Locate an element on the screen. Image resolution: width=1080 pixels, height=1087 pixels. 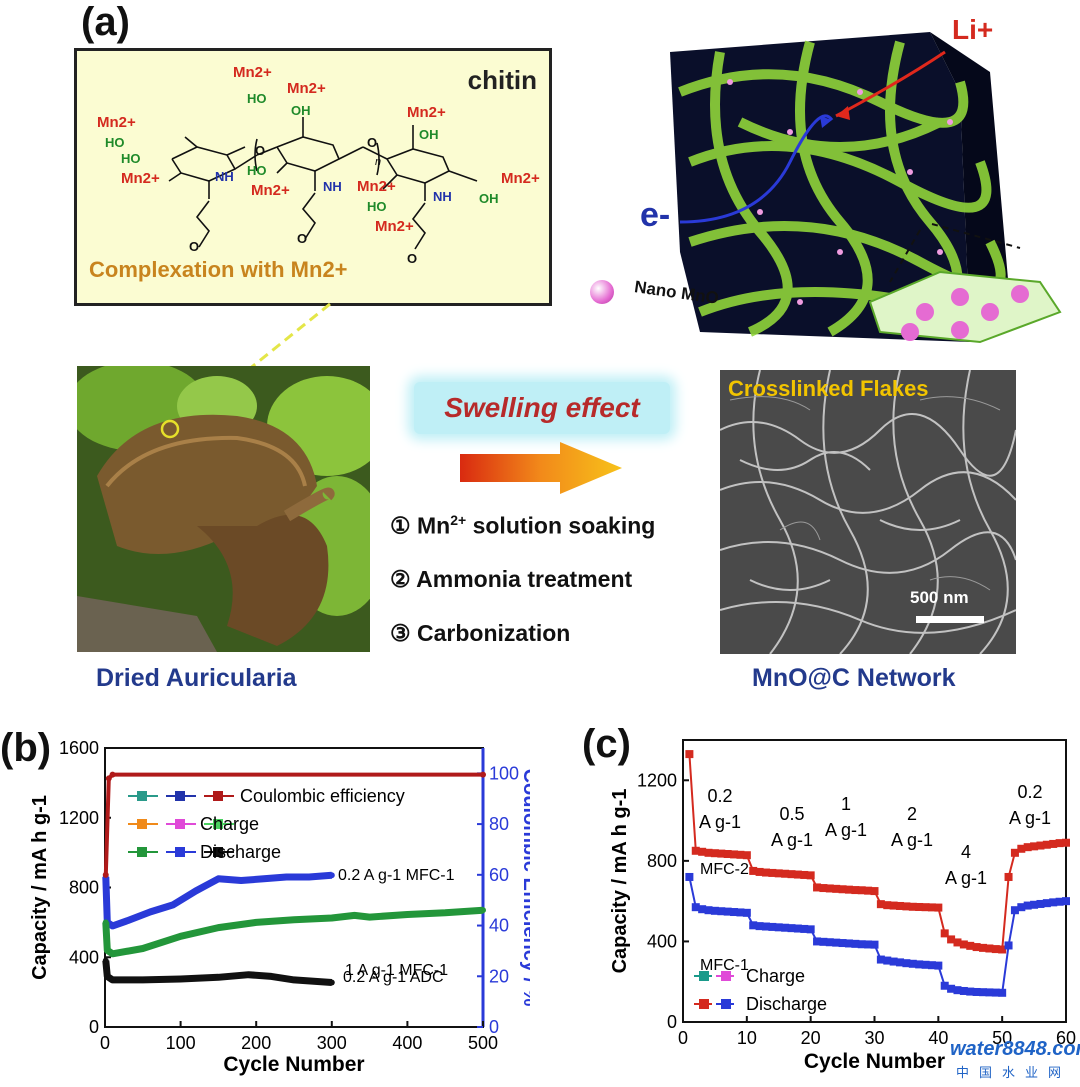
mn-label-9: Mn2+ is located at coordinates (520, 178).